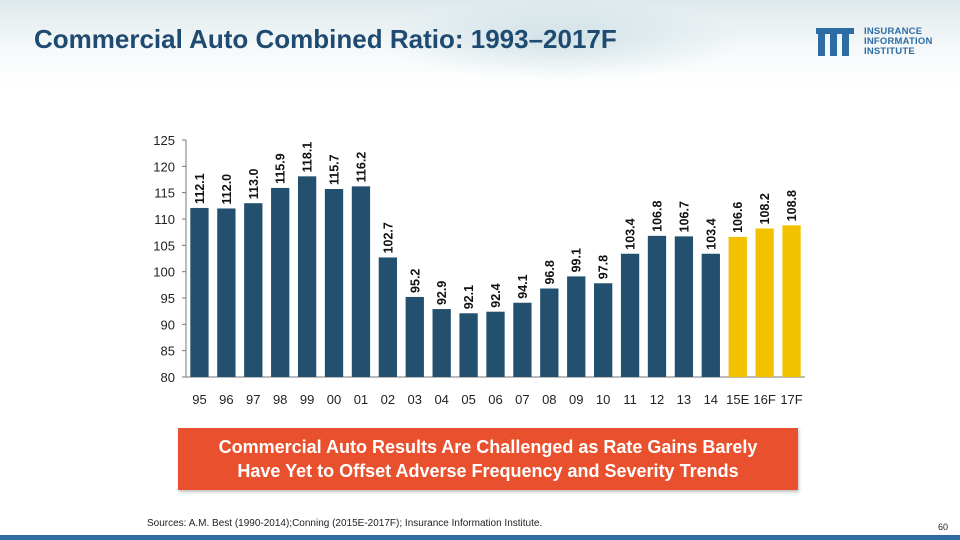 The width and height of the screenshot is (960, 540). I want to click on data-label-07: 94.1, so click(523, 286).